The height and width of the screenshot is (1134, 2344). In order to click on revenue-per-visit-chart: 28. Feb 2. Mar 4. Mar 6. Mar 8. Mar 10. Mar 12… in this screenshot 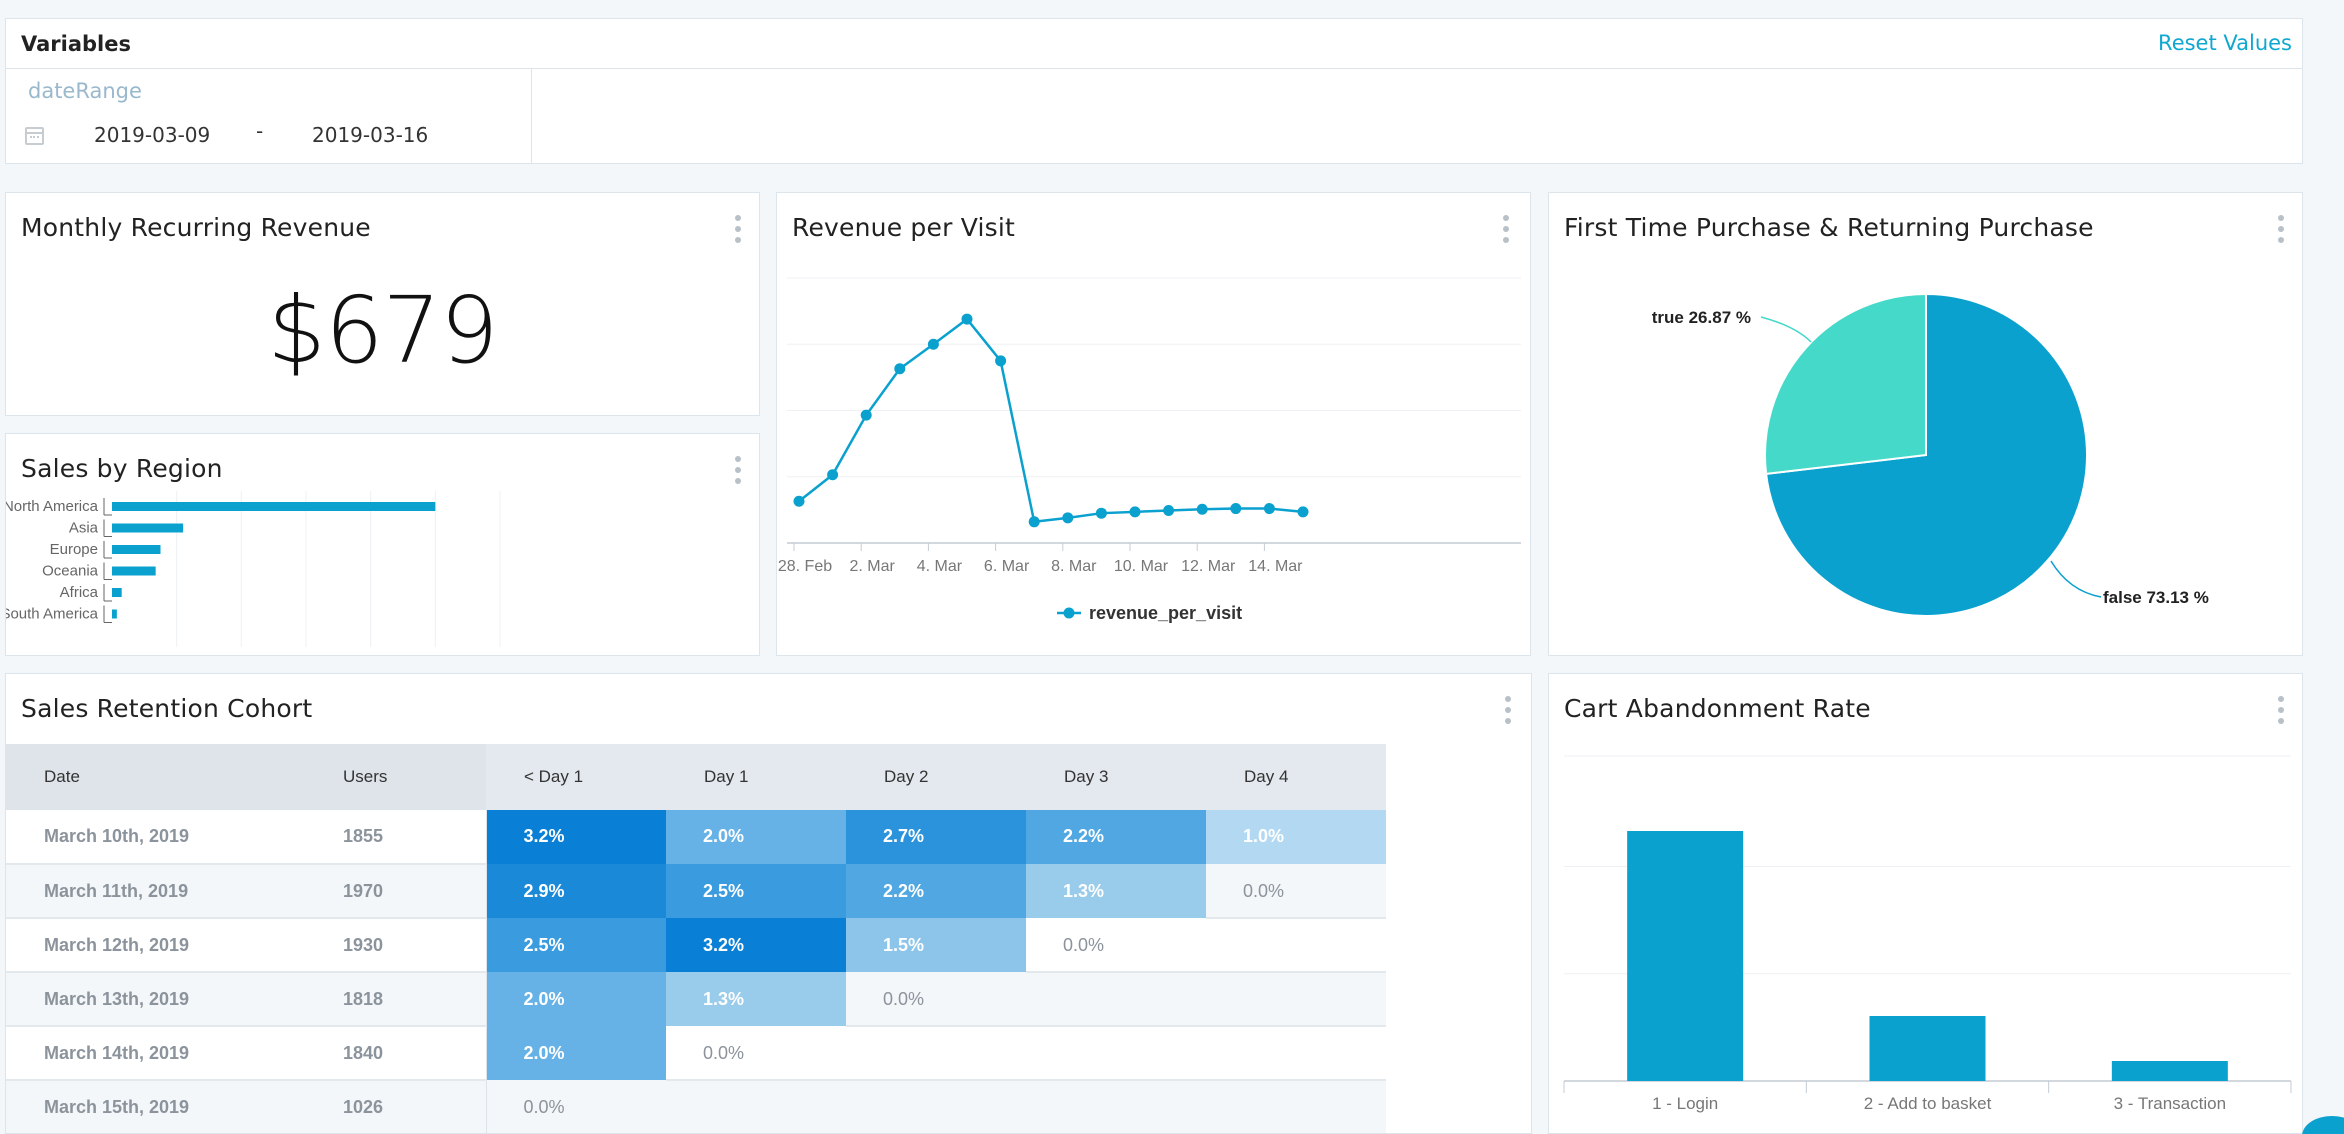, I will do `click(1149, 450)`.